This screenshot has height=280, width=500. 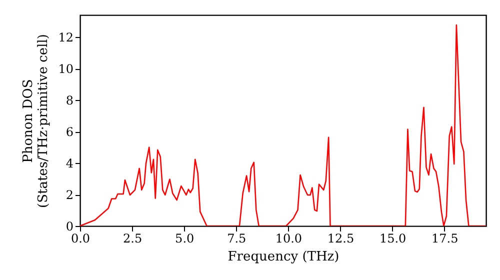 I want to click on y-tick-label: 10, so click(x=66, y=69).